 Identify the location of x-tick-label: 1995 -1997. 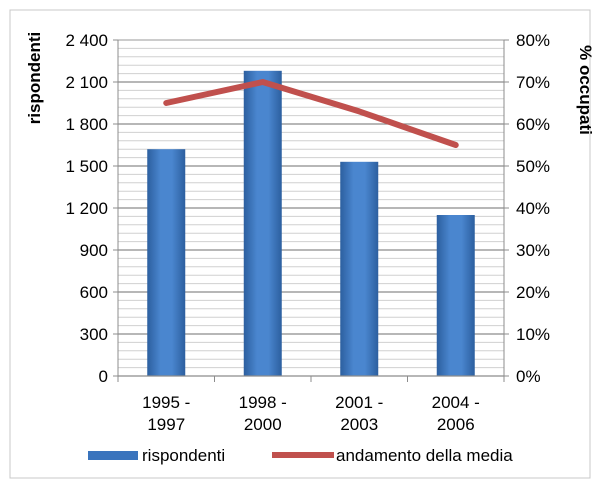
(166, 413).